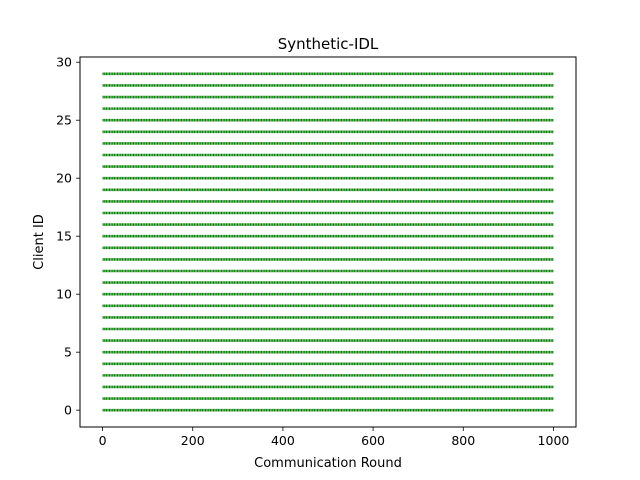 This screenshot has width=640, height=480. What do you see at coordinates (328, 463) in the screenshot?
I see `x-axis-label: Communication Round` at bounding box center [328, 463].